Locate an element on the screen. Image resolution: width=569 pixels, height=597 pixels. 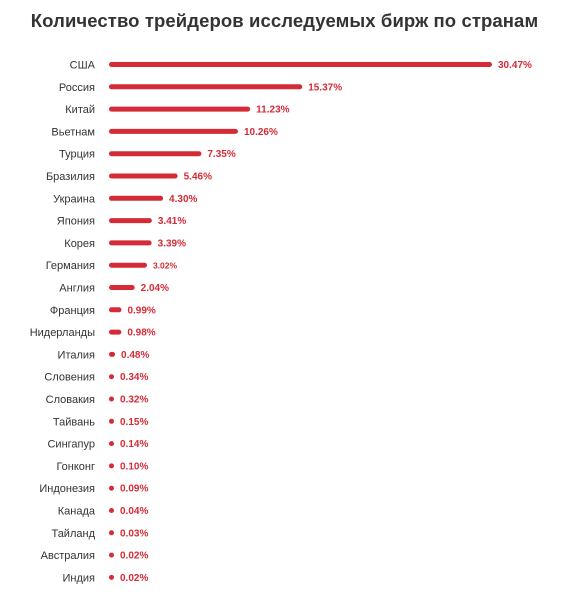
category-label: Россия is located at coordinates (77, 88).